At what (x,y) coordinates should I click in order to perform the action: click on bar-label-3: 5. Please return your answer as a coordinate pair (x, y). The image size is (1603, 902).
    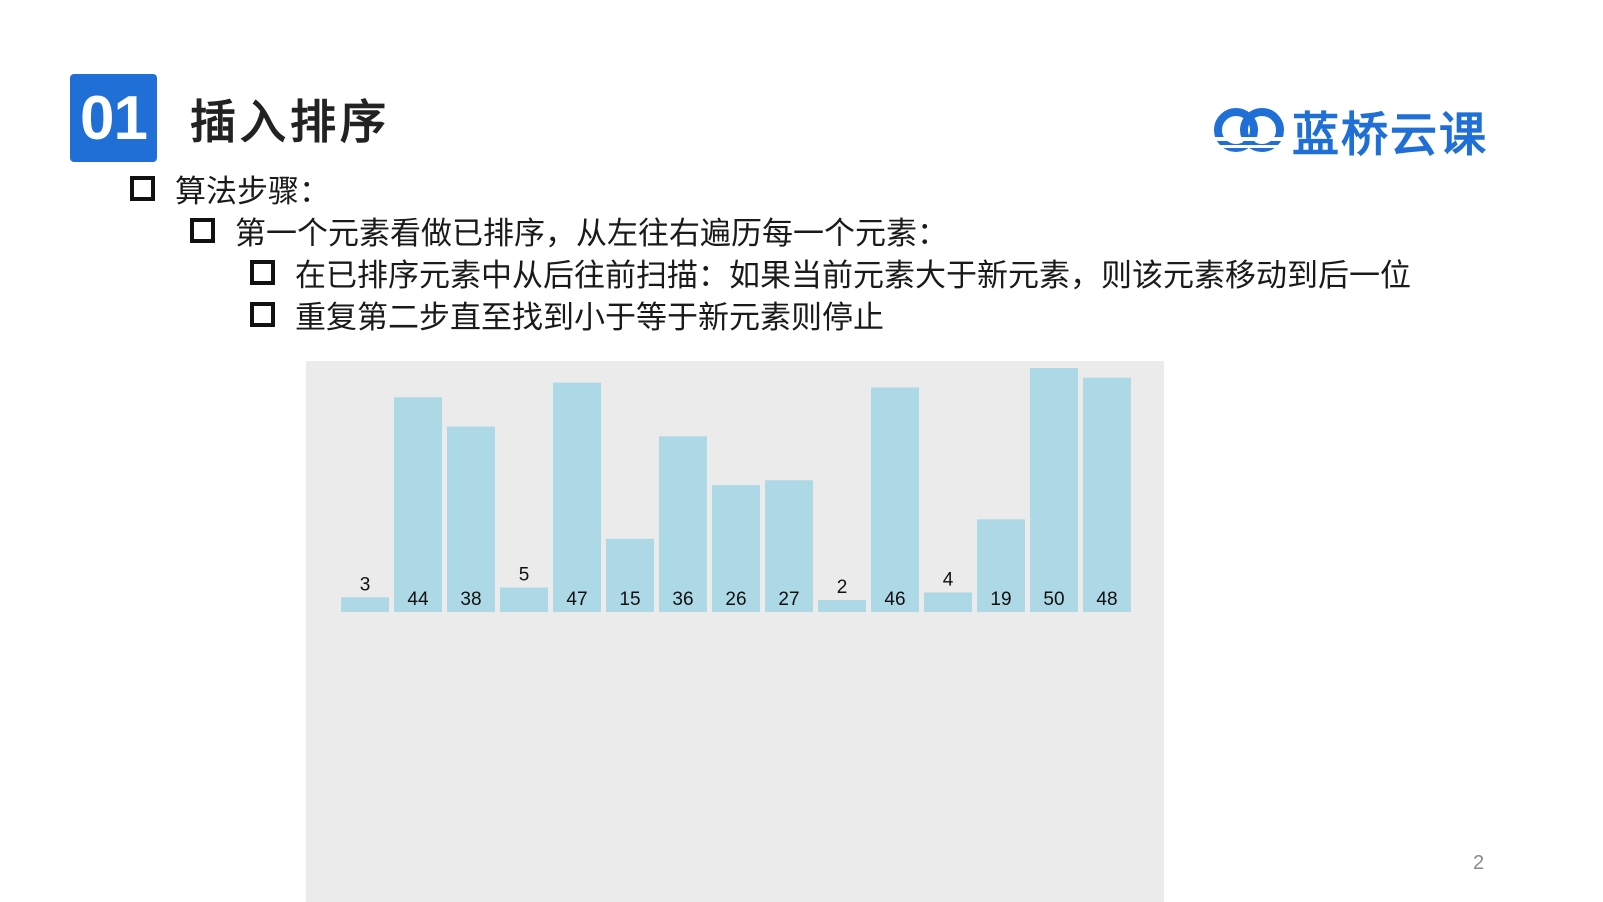
    Looking at the image, I should click on (524, 575).